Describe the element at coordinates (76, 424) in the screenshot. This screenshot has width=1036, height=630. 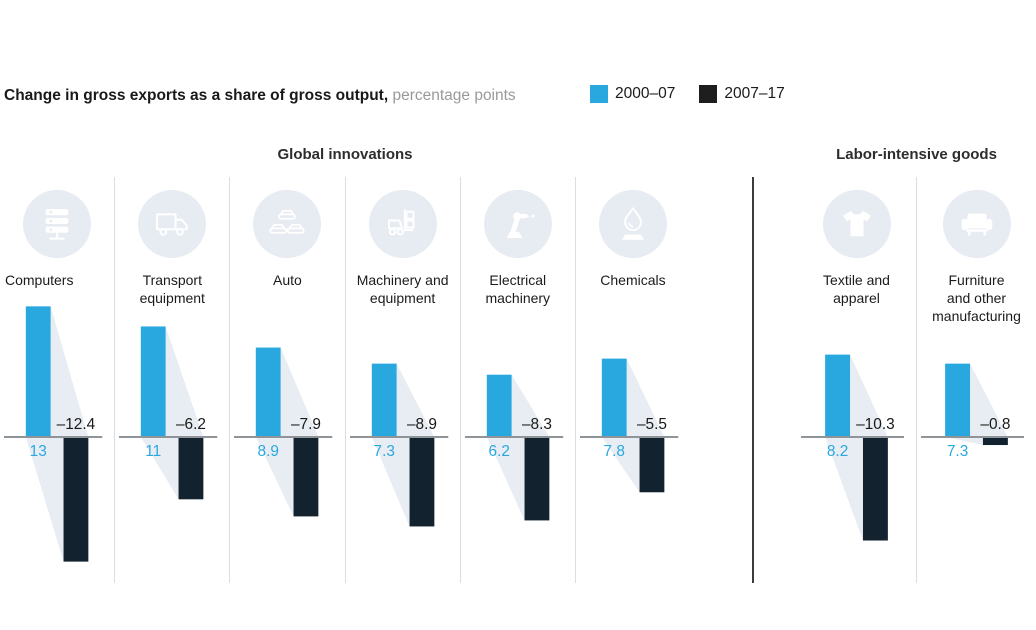
I see `value-label-2007-17: –12.4` at that location.